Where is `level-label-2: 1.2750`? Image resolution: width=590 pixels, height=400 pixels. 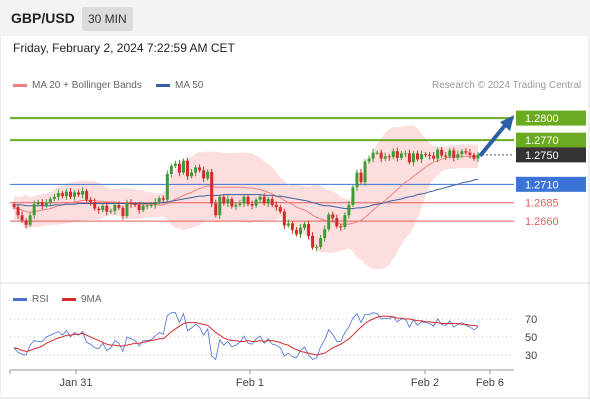
level-label-2: 1.2750 is located at coordinates (542, 156).